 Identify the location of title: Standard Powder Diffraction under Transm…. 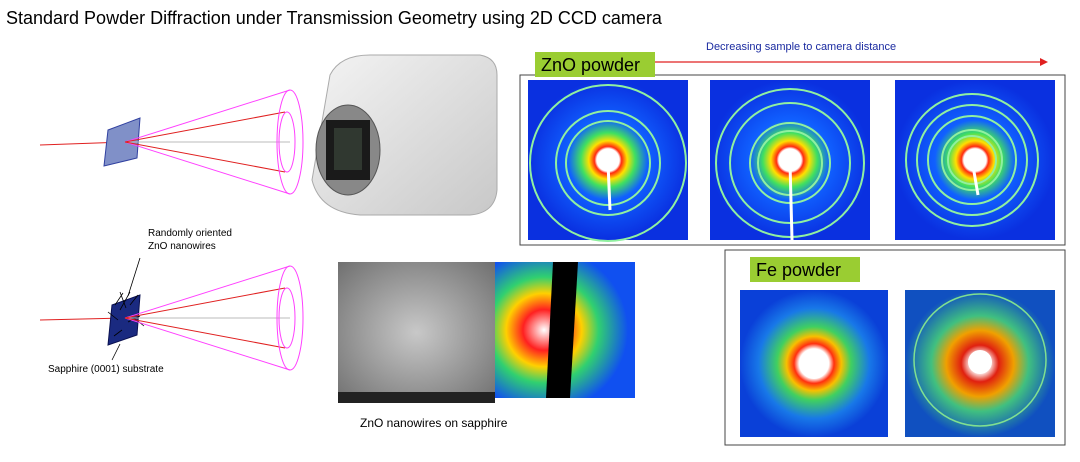
(334, 18).